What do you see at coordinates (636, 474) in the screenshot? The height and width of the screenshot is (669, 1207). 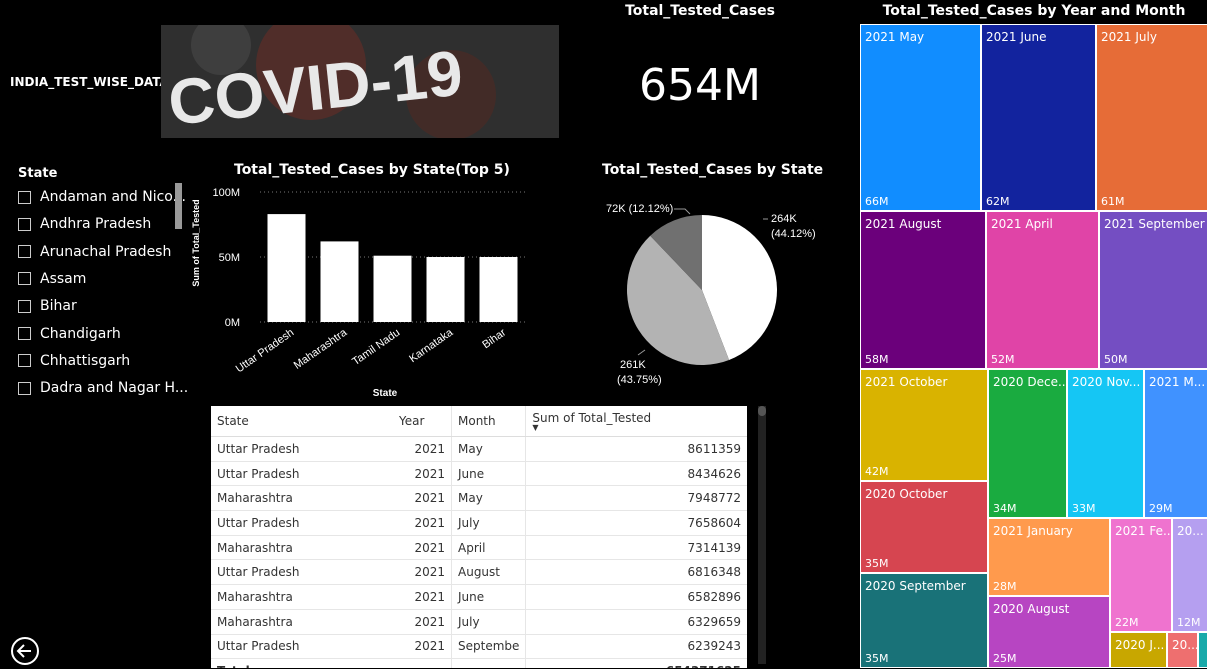 I see `cell-sum: 8434626` at bounding box center [636, 474].